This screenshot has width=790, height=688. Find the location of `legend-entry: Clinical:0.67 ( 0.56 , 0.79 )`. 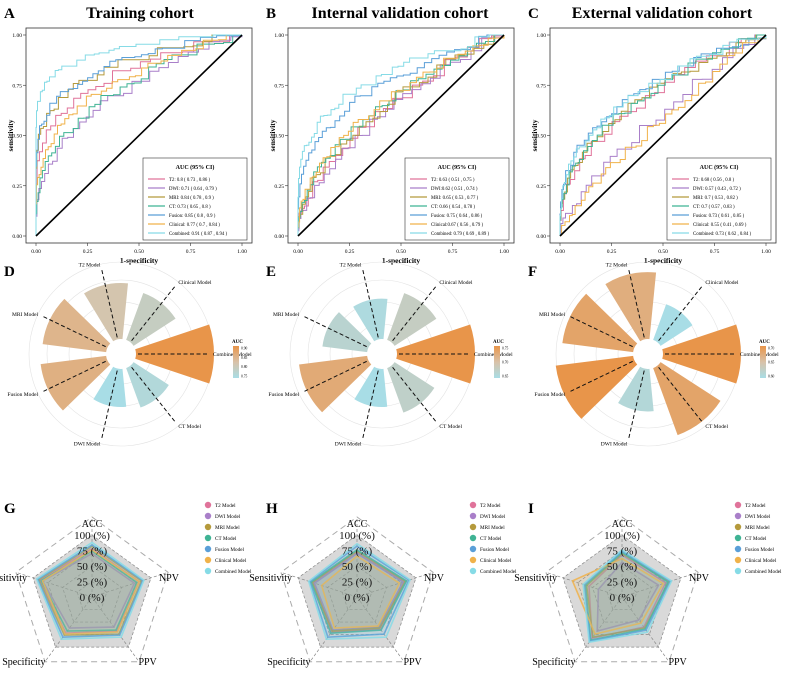

legend-entry: Clinical:0.67 ( 0.56 , 0.79 ) is located at coordinates (457, 225).